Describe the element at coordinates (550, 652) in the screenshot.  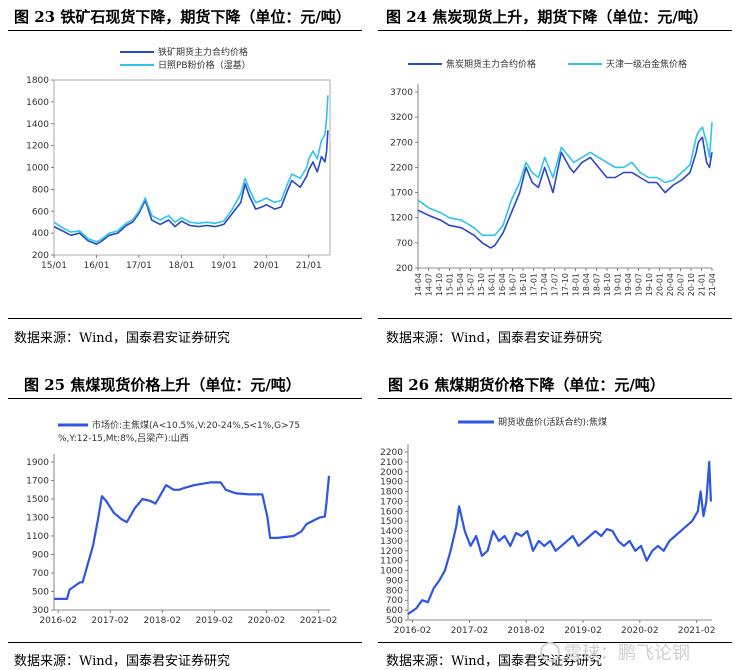
I see `snowball-logo-icon` at that location.